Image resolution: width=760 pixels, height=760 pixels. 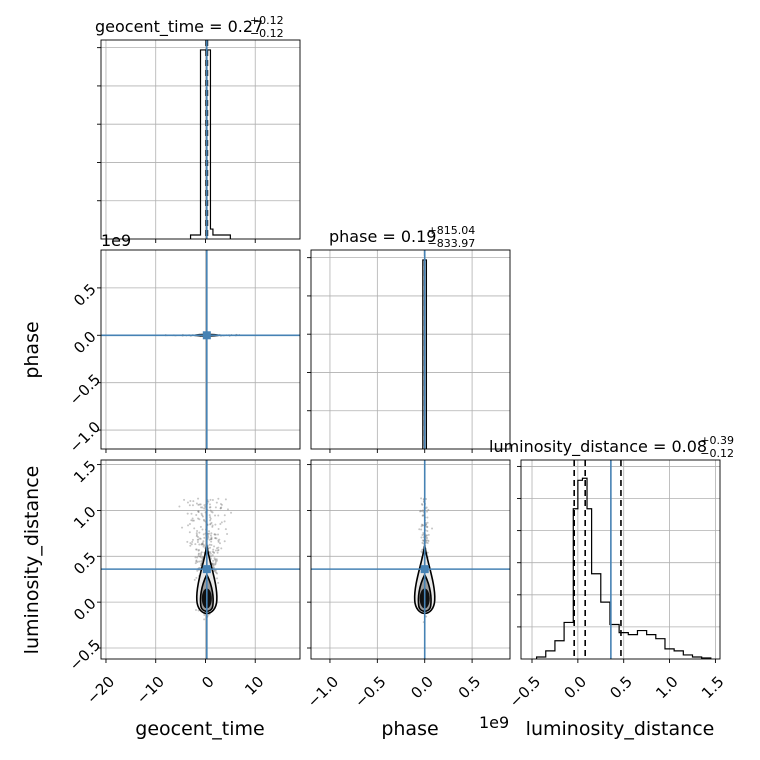 I want to click on injection-marker, so click(x=424, y=569).